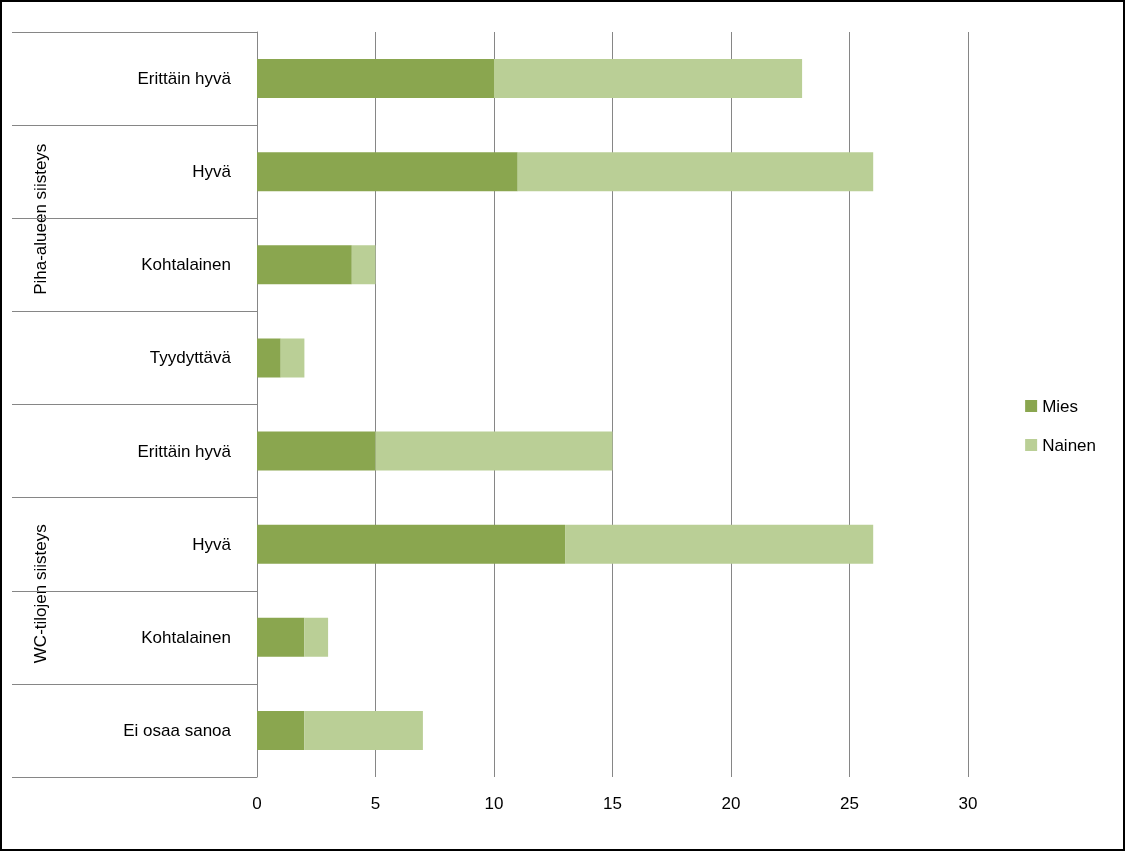  I want to click on text: Piha-alueen siisteys, so click(40, 219).